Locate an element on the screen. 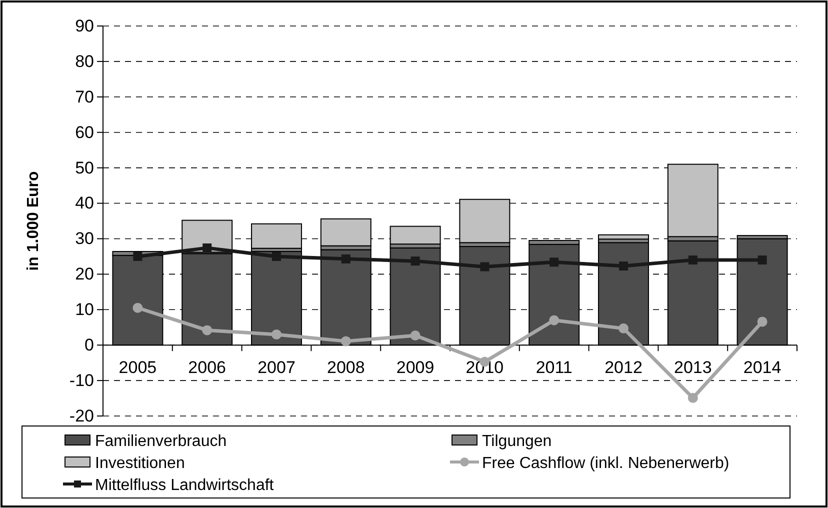 The height and width of the screenshot is (508, 828). y-tick-label: 40 is located at coordinates (84, 203).